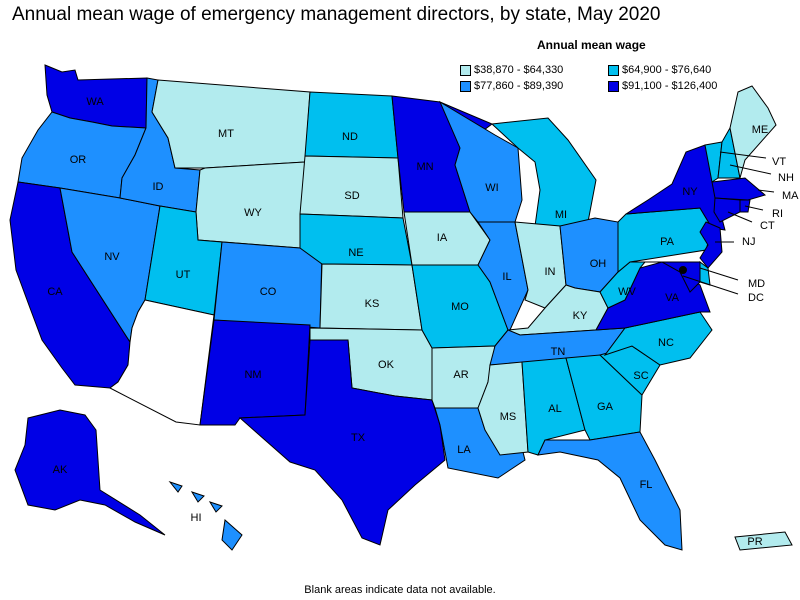  What do you see at coordinates (491, 188) in the screenshot?
I see `label-wi: WI` at bounding box center [491, 188].